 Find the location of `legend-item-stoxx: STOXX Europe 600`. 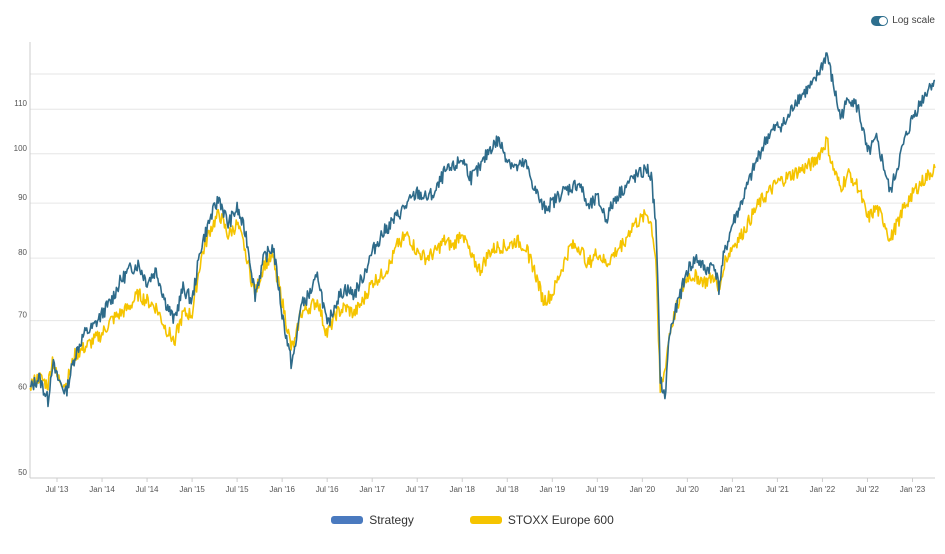

legend-item-stoxx: STOXX Europe 600 is located at coordinates (541, 520).